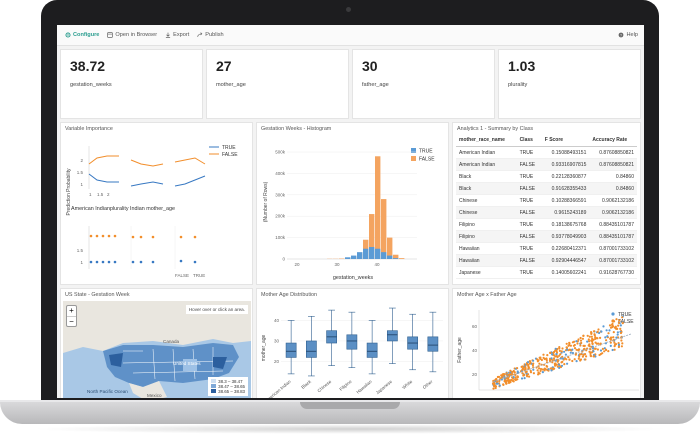 The width and height of the screenshot is (700, 441). I want to click on kpi-card-mother-age: 27 mother_age, so click(277, 84).